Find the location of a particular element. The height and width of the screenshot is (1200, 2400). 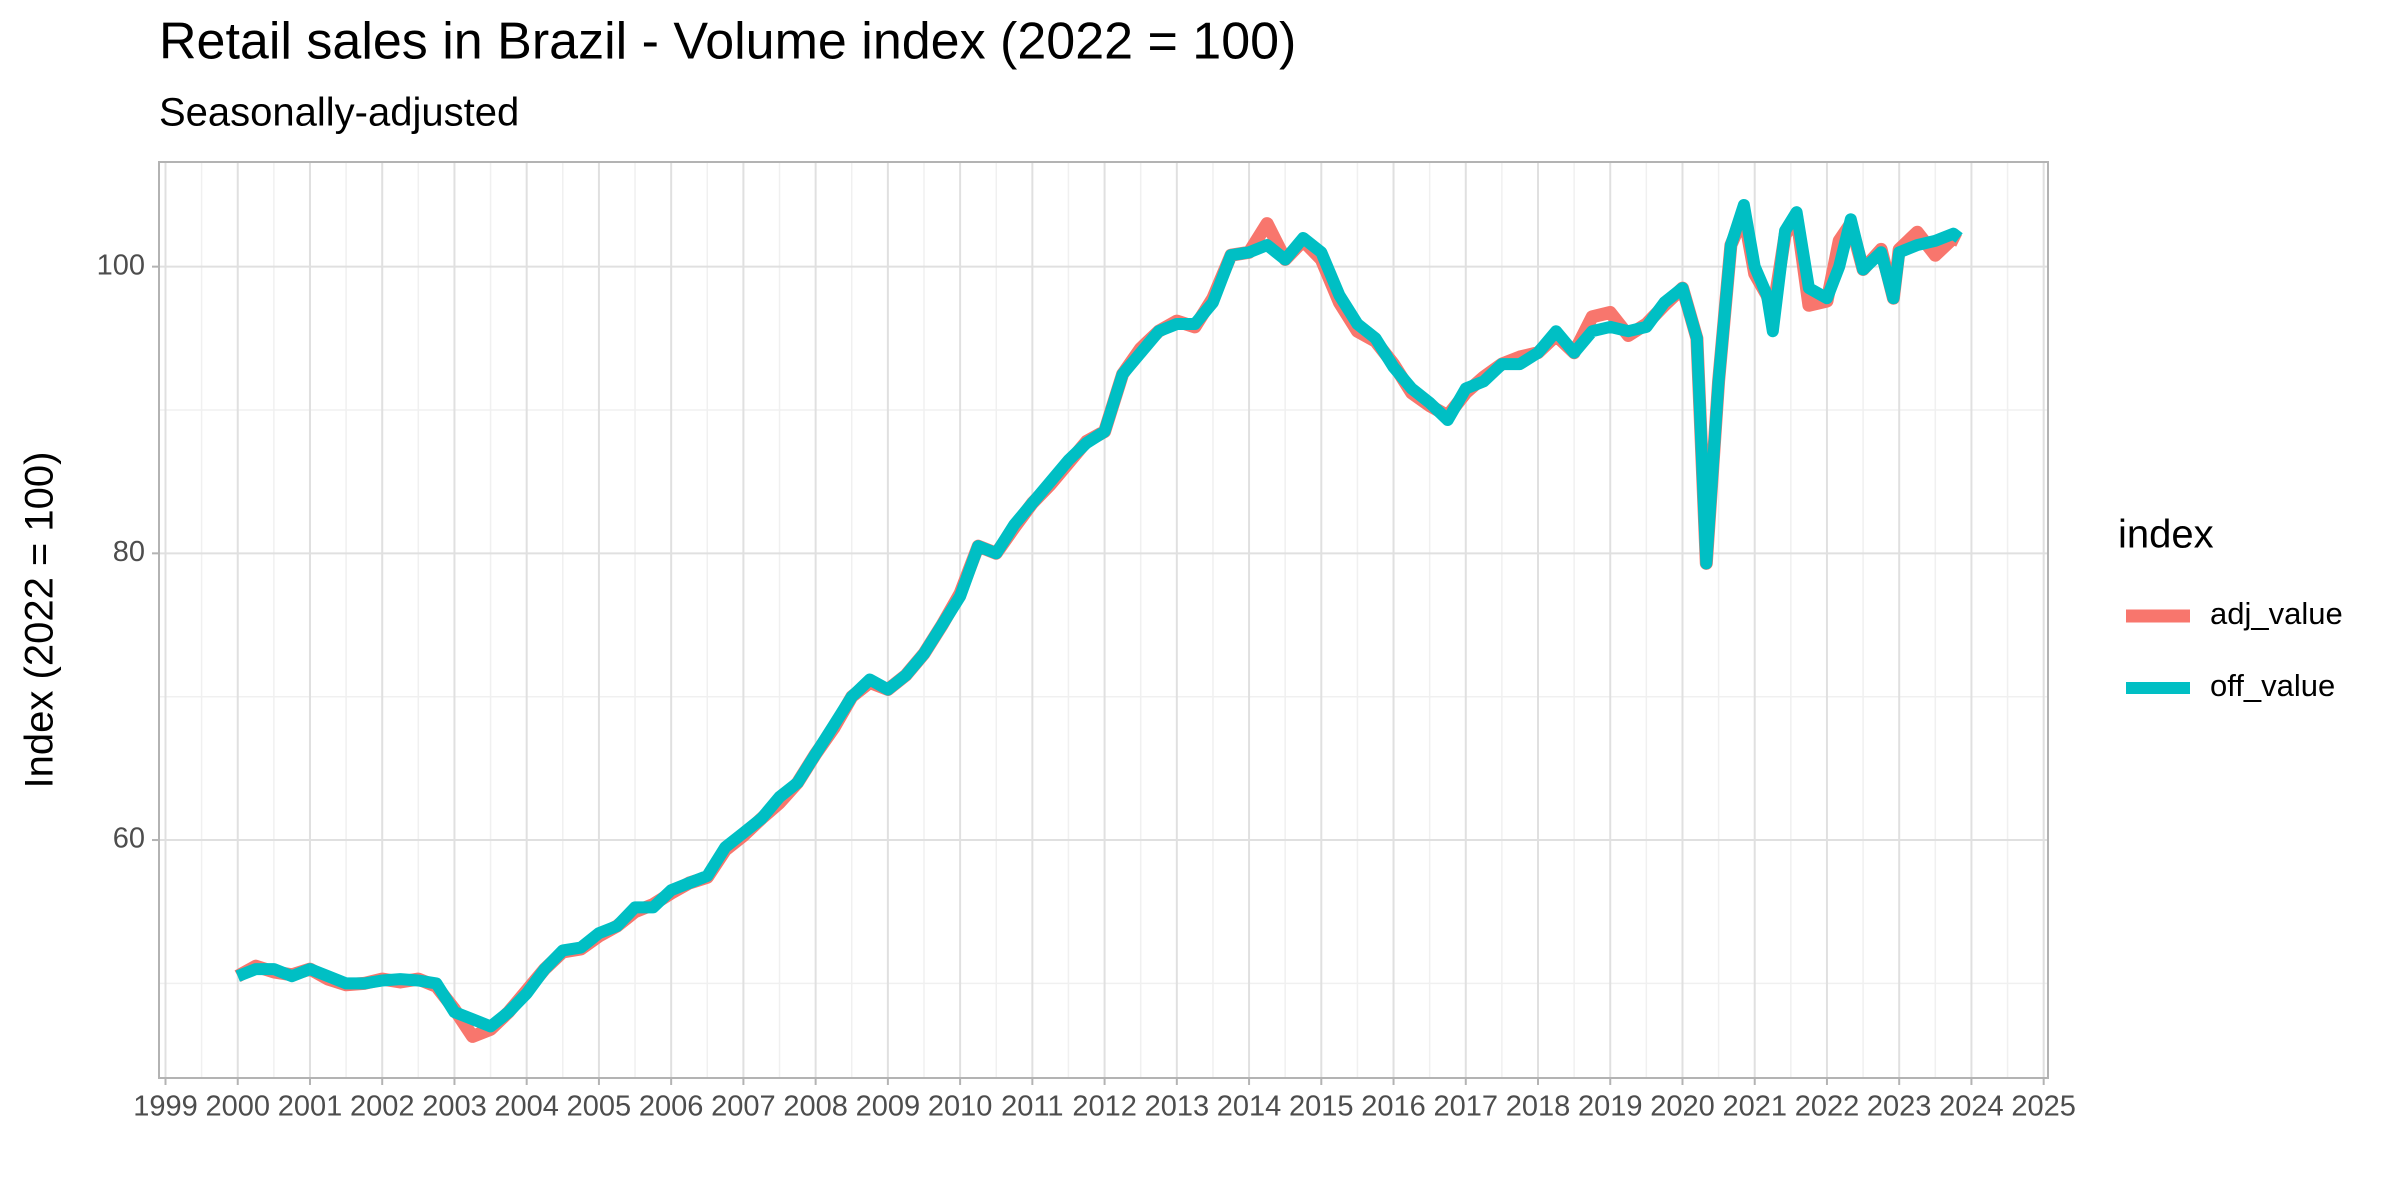

x-tick-label: 2006 is located at coordinates (671, 1107).